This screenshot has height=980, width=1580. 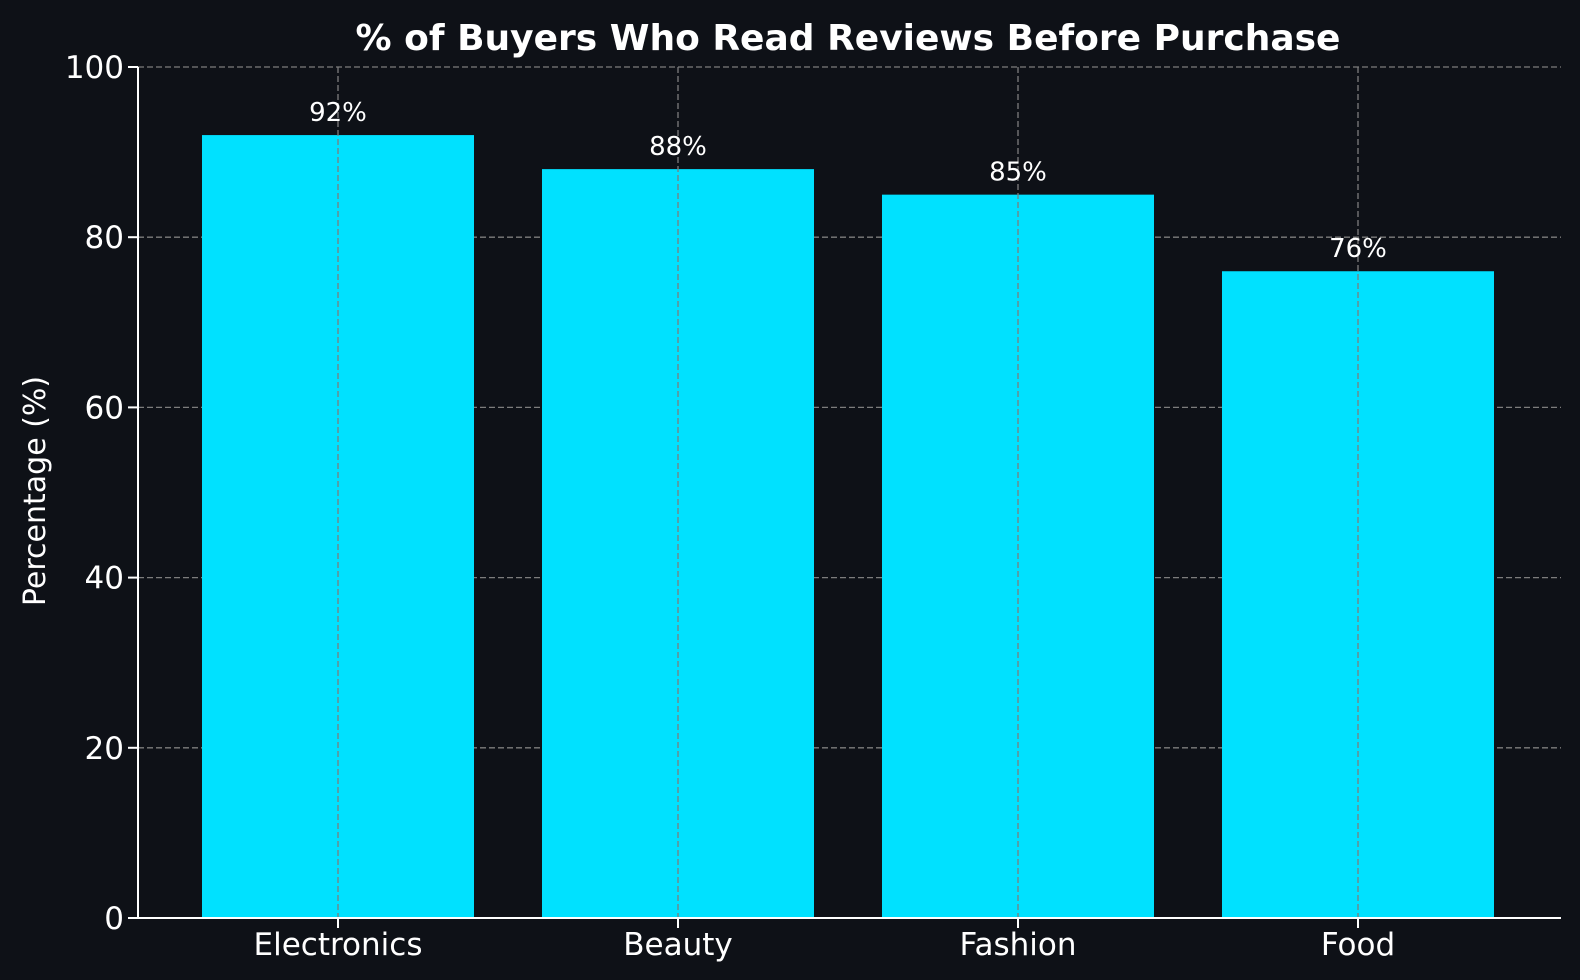 I want to click on data-label-electronics: 92%, so click(x=338, y=113).